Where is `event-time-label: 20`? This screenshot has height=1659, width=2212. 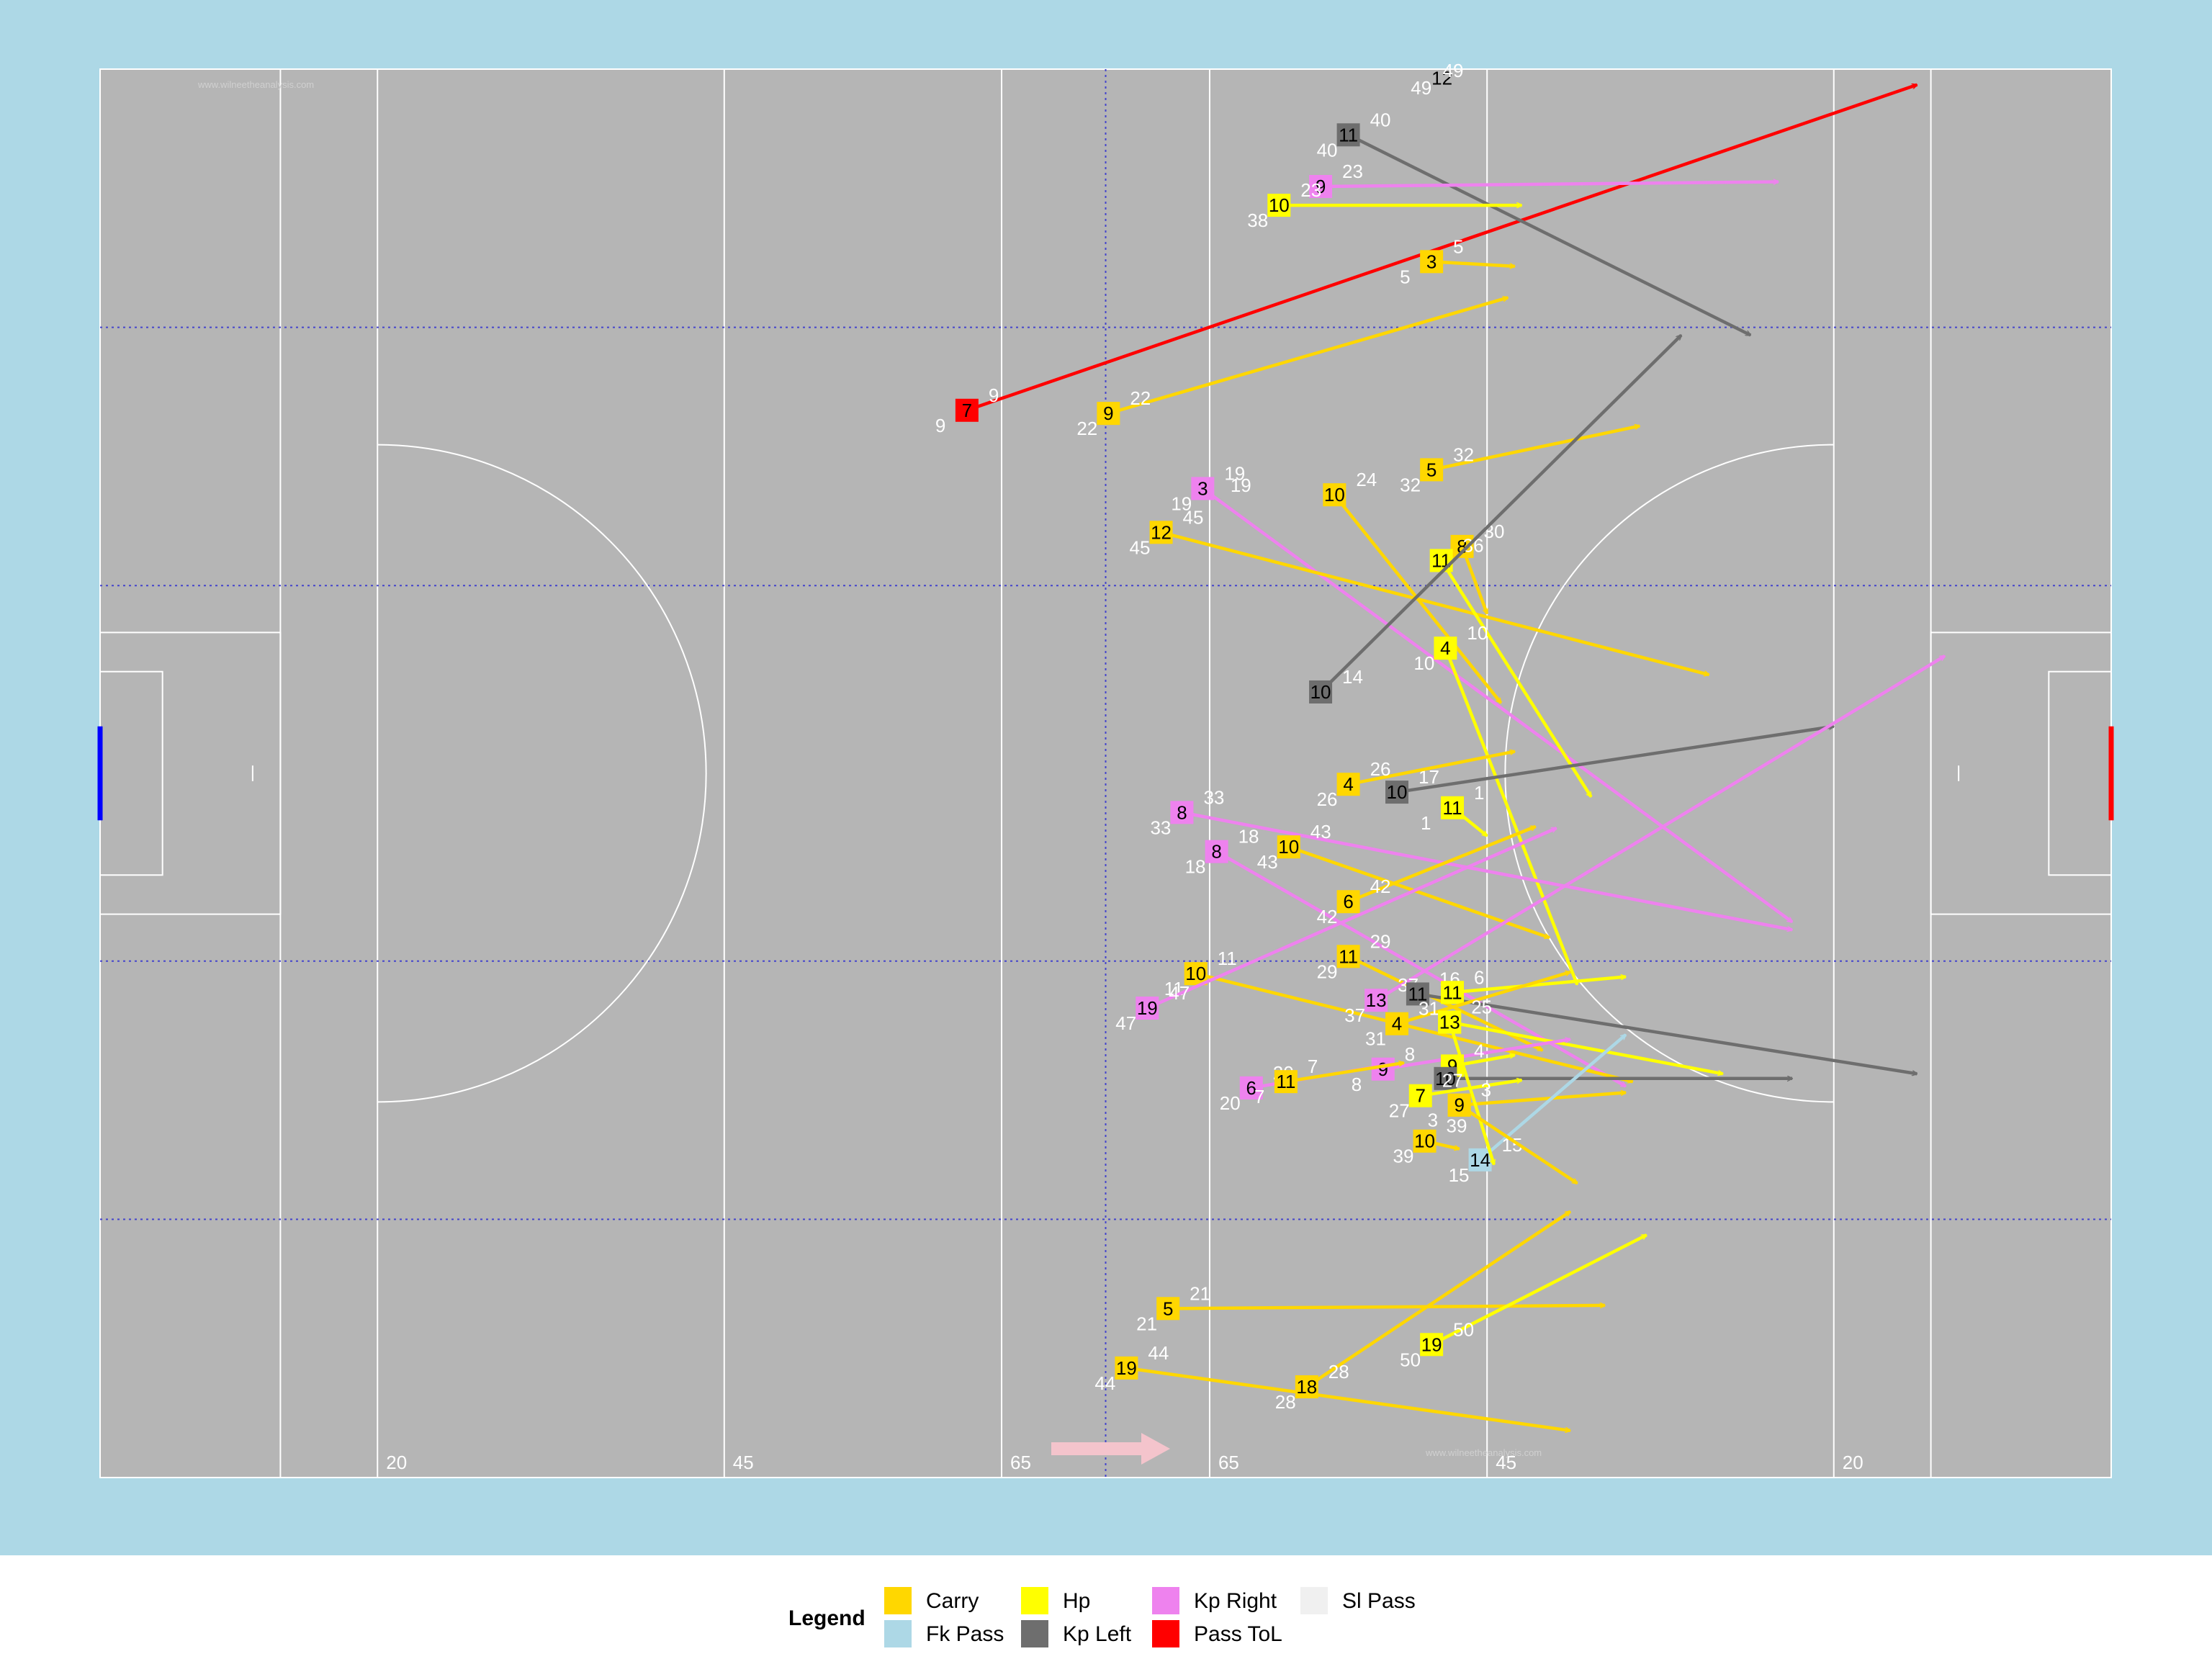 event-time-label: 20 is located at coordinates (1230, 1103).